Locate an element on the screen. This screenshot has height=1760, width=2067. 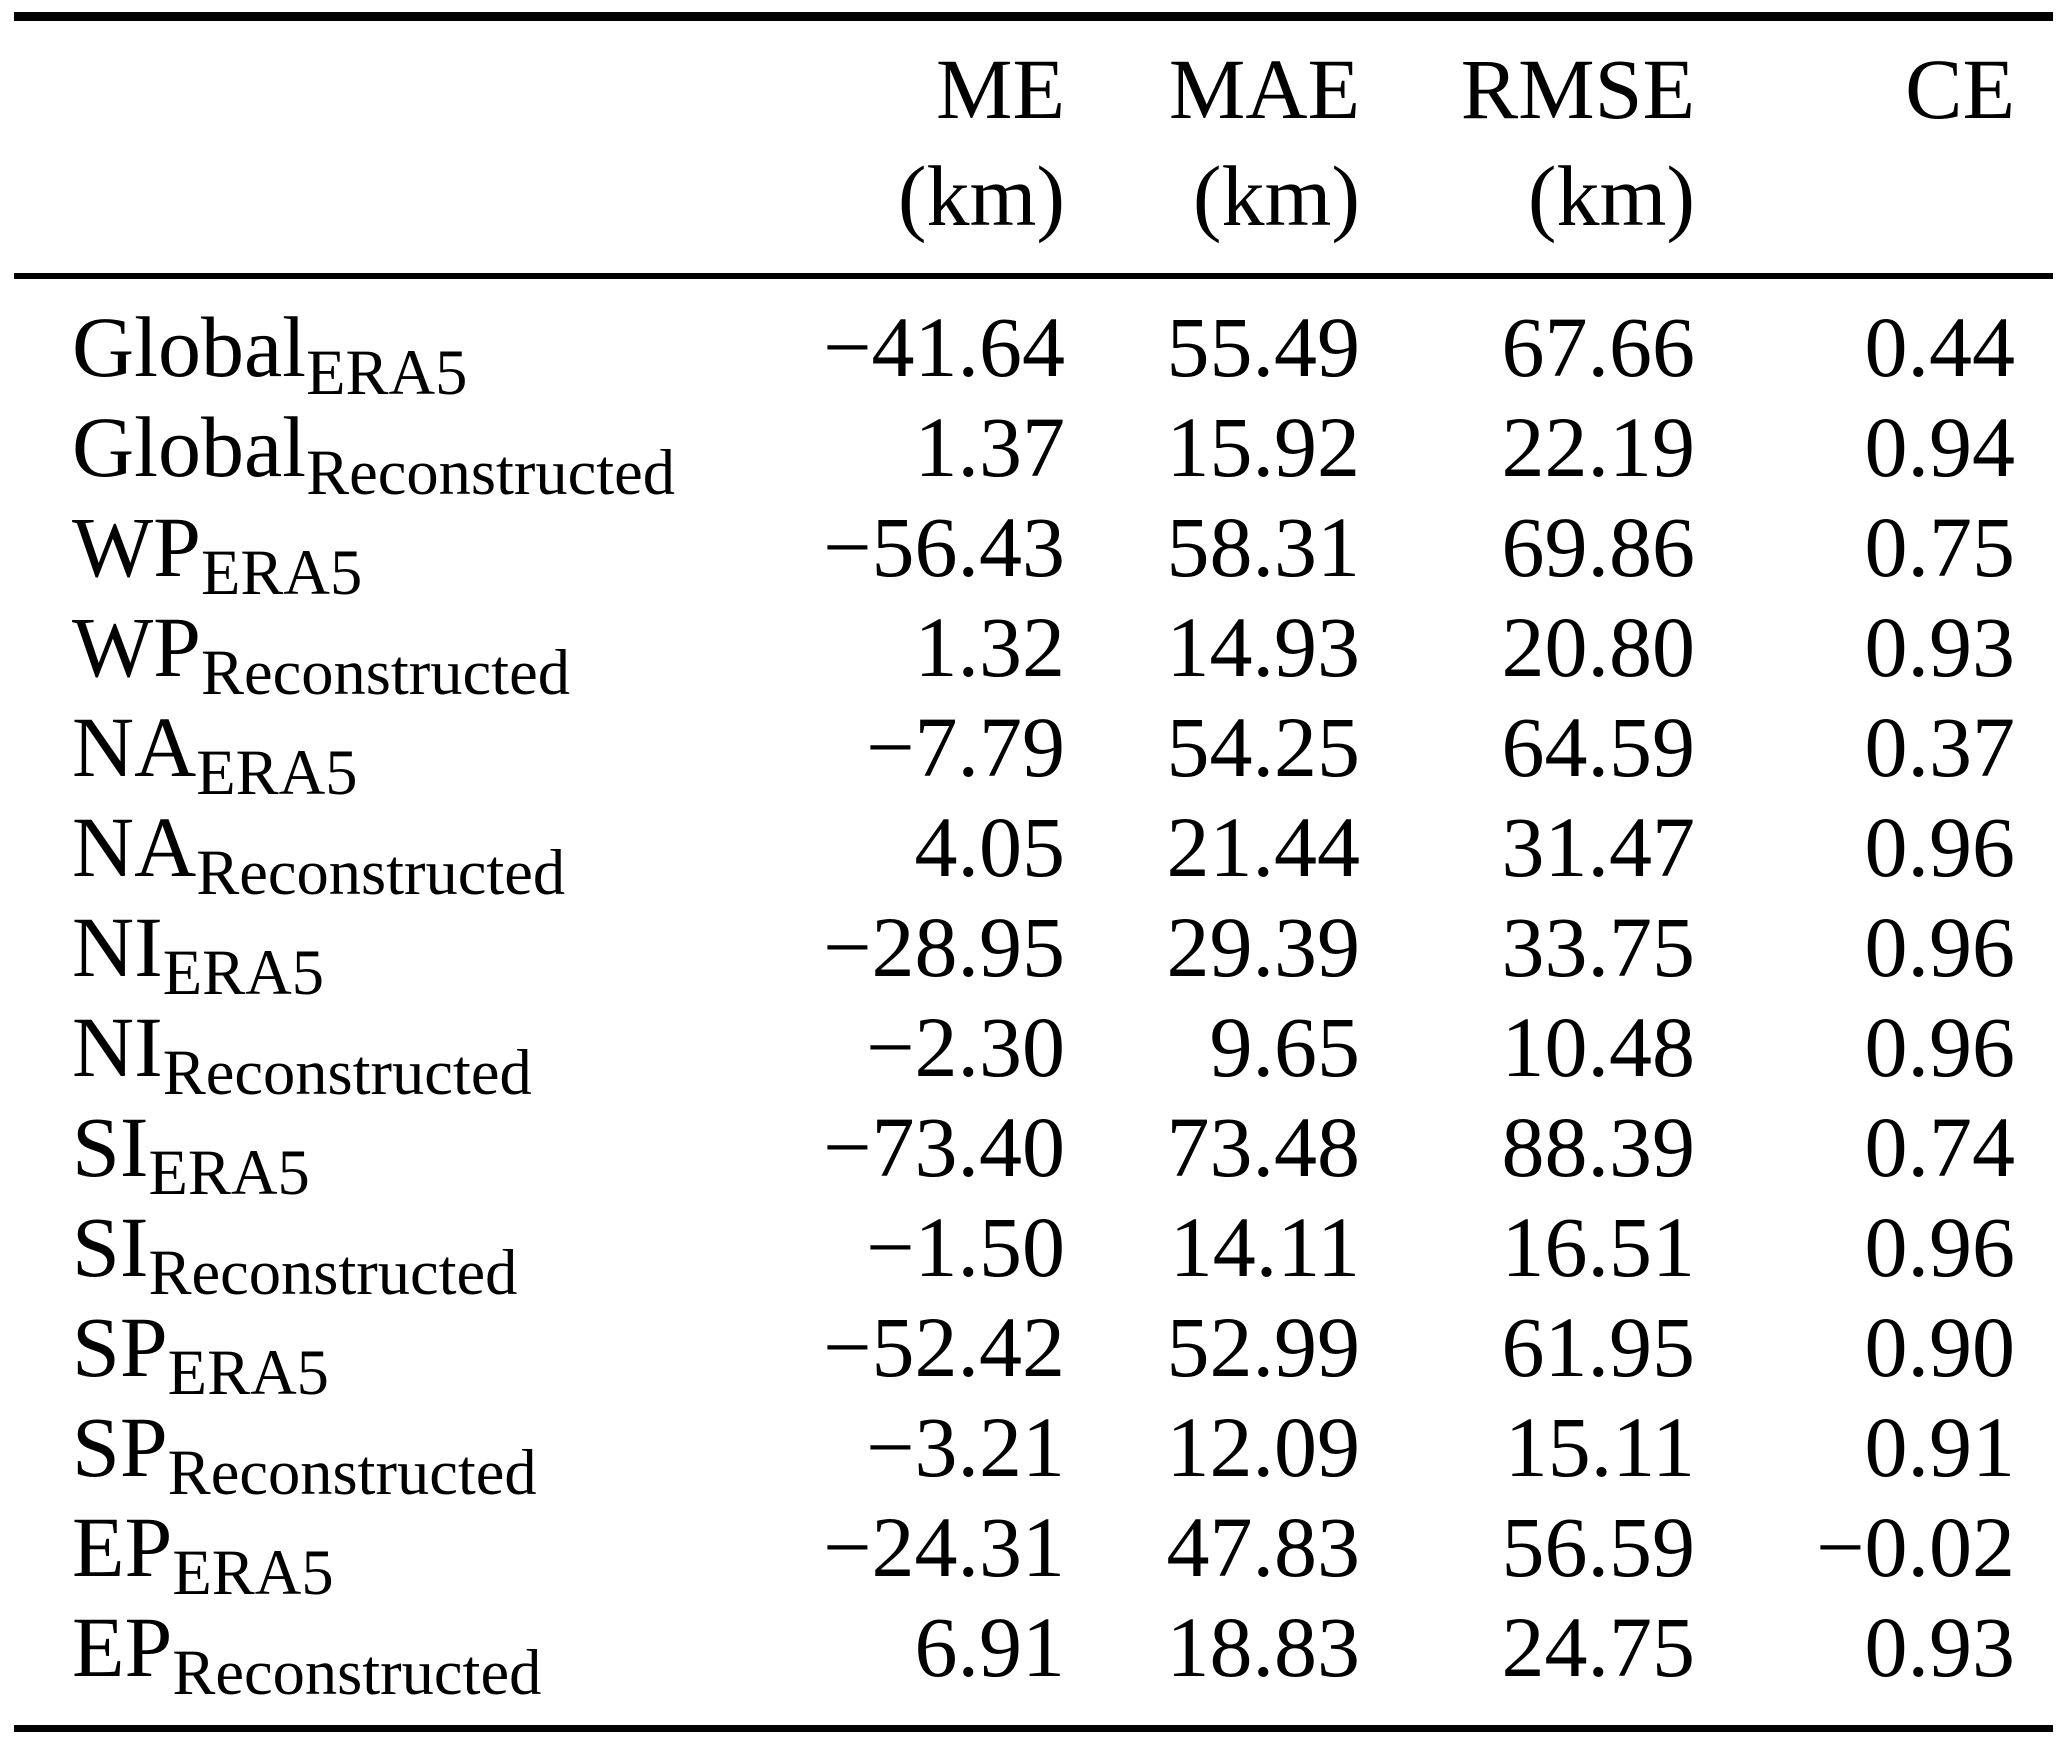
table-row: SIERA5 −73.40 73.48 88.39 0.74 is located at coordinates (1033, 1151).